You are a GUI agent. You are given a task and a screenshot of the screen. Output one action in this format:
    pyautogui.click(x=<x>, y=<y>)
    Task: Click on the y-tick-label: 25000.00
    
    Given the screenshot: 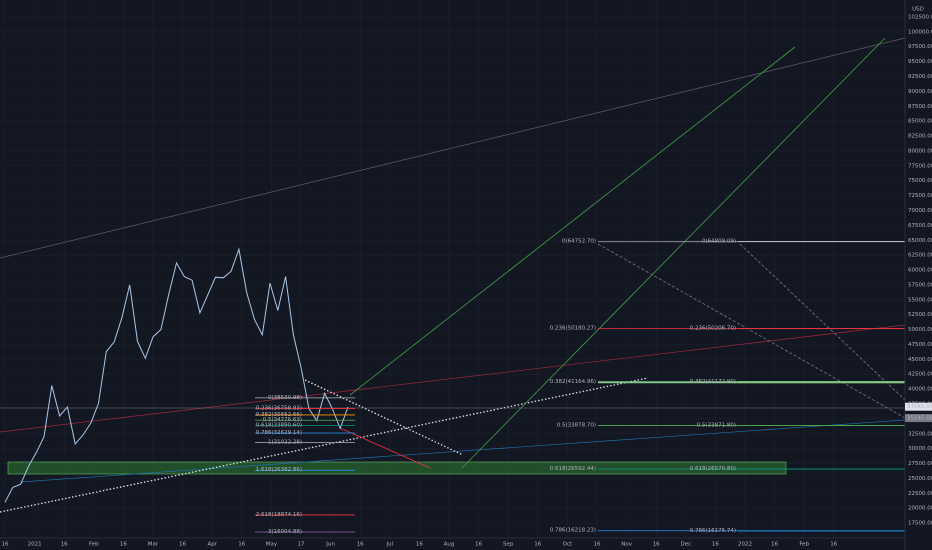 What is the action you would take?
    pyautogui.click(x=920, y=479)
    